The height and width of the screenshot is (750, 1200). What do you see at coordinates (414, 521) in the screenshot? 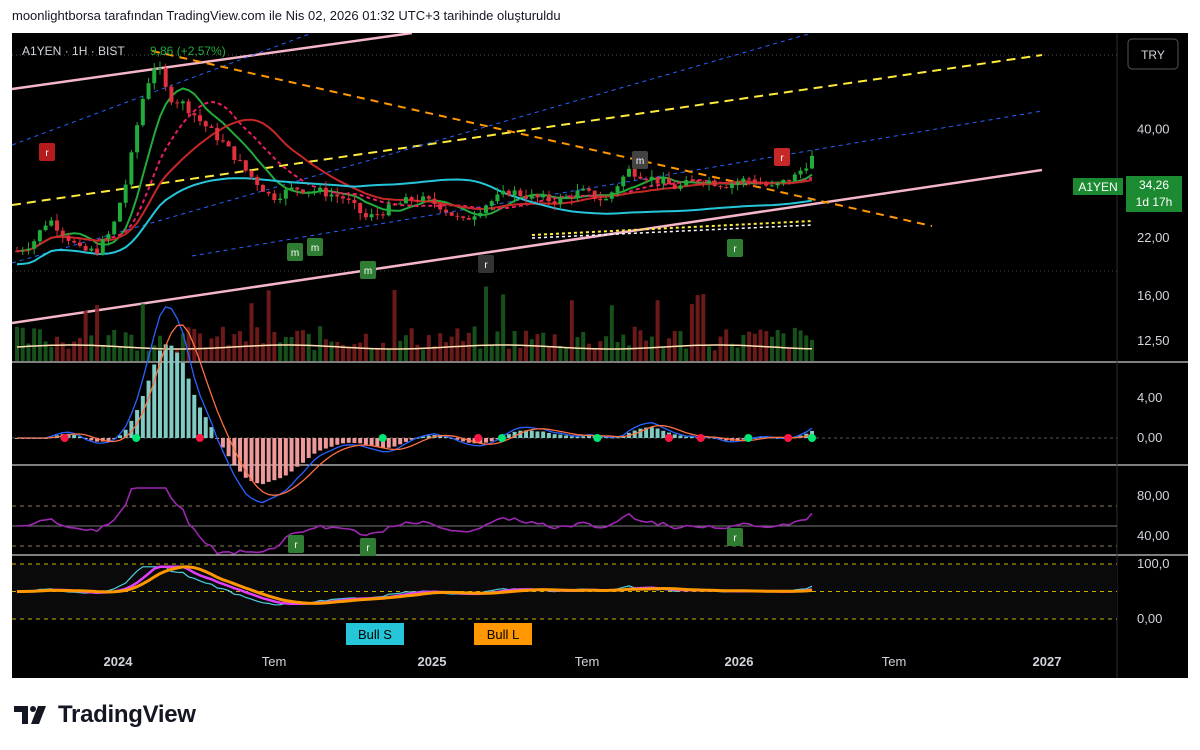
I see `rsi-line` at bounding box center [414, 521].